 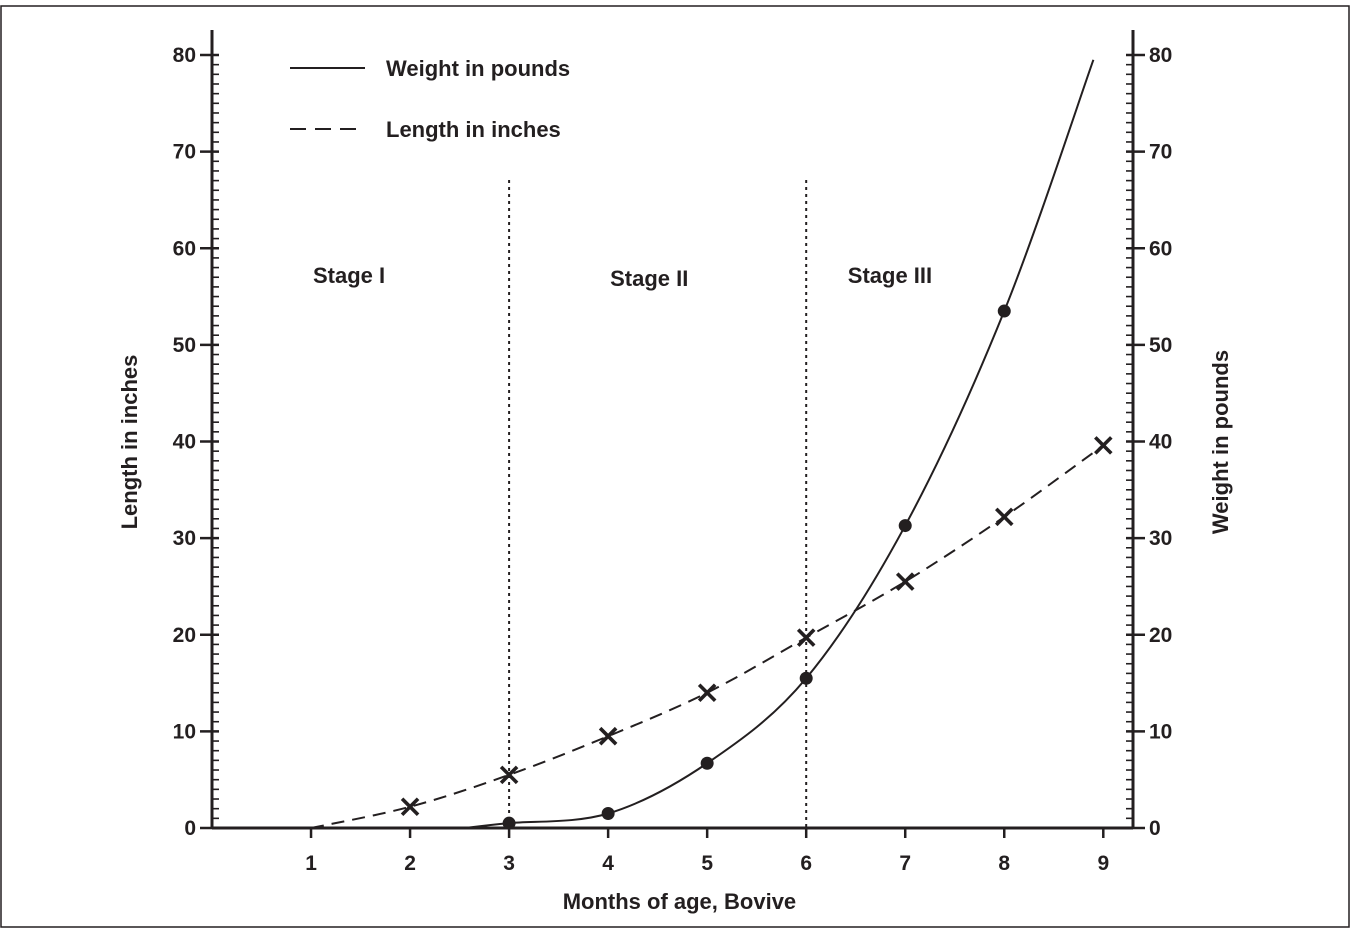 What do you see at coordinates (184, 442) in the screenshot?
I see `y-left-tick-label: 40` at bounding box center [184, 442].